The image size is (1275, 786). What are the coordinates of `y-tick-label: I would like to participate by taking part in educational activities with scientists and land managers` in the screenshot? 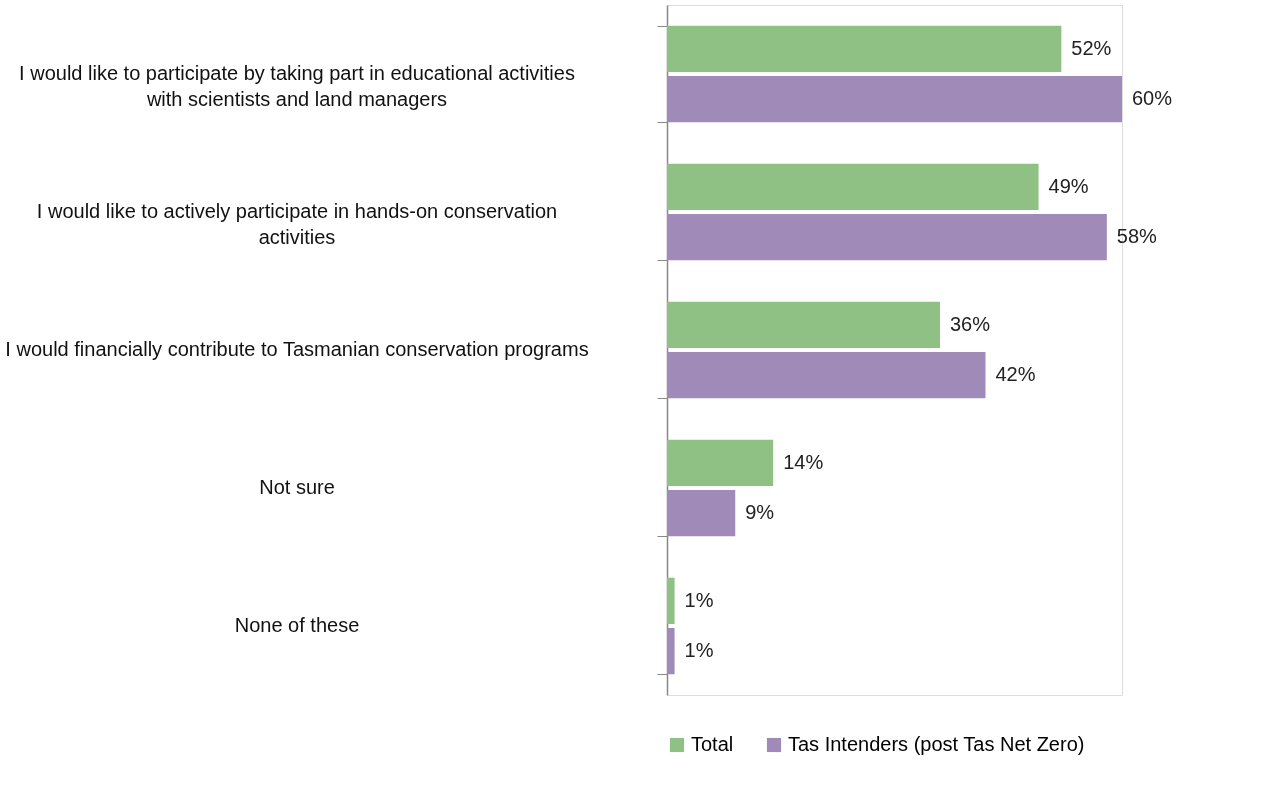 It's located at (297, 86).